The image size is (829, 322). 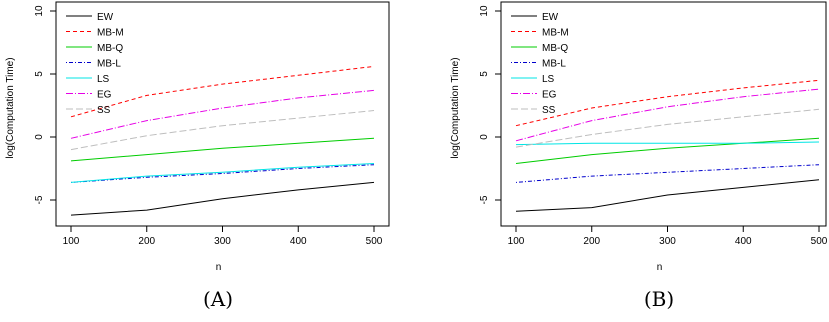 I want to click on panel-label: (B), so click(x=659, y=299).